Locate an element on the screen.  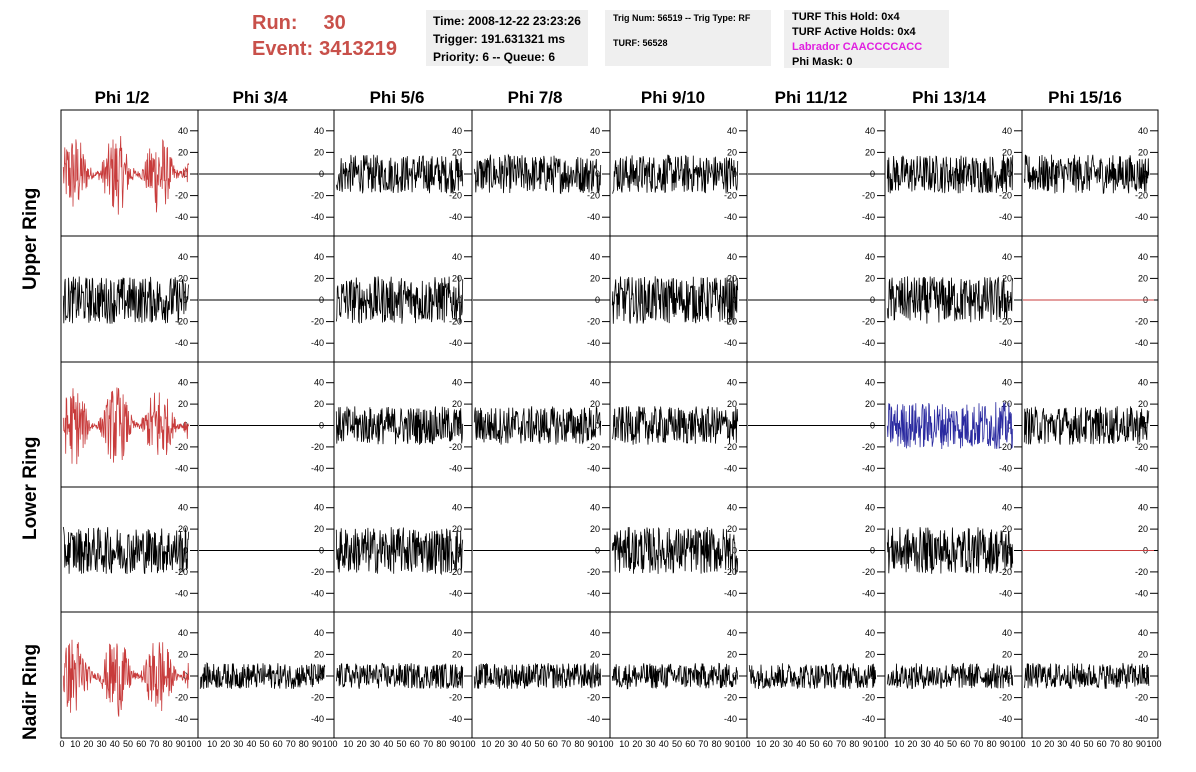
turf-active-text: TURF Active Holds: 0x4 is located at coordinates (854, 32).